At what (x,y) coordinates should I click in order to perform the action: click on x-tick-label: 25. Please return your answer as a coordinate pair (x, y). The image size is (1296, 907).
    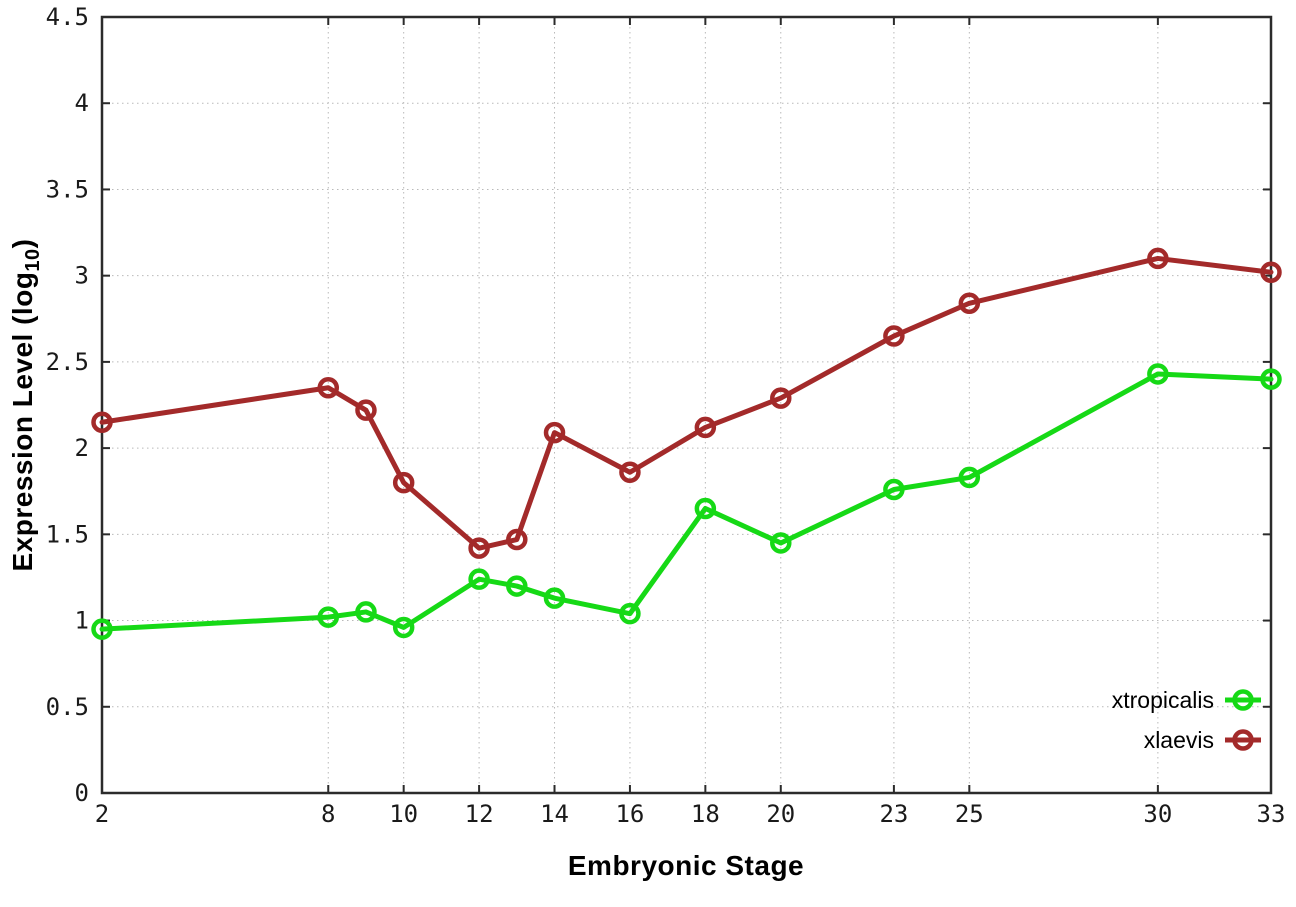
    Looking at the image, I should click on (969, 814).